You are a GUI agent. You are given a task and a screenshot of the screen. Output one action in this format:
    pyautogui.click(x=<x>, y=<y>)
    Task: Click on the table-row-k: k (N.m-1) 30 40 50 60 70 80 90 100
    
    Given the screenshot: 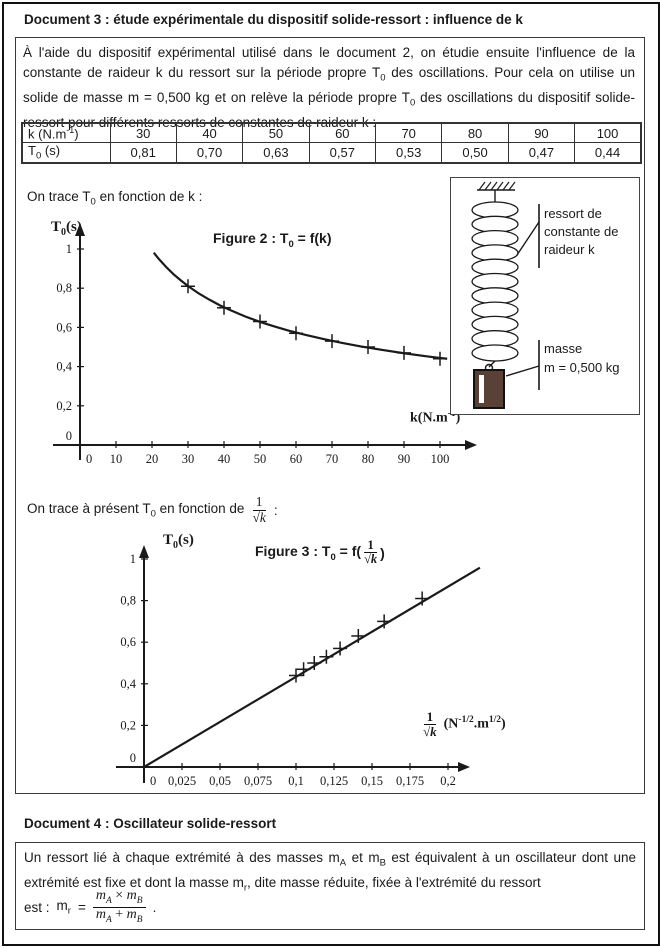 What is the action you would take?
    pyautogui.click(x=331, y=132)
    